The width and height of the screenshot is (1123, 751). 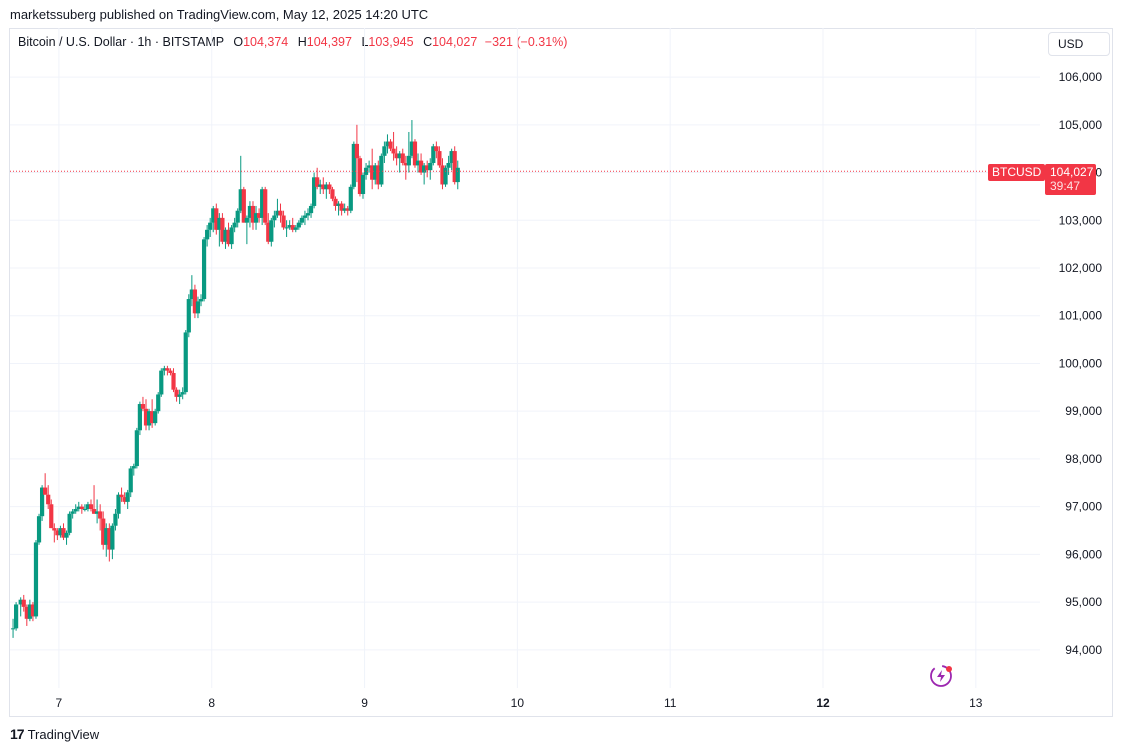 I want to click on low-value: 103,945, so click(x=391, y=42).